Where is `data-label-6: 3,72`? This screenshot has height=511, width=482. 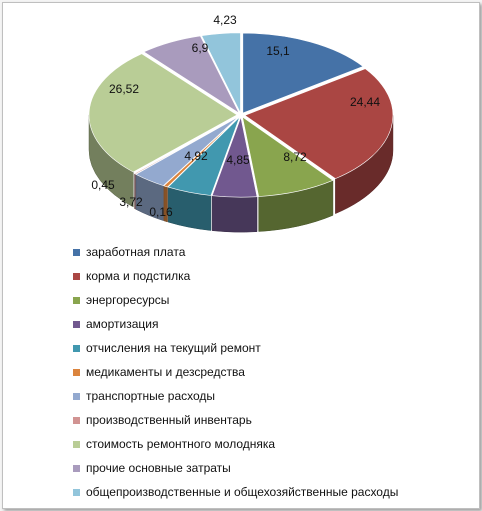
data-label-6: 3,72 is located at coordinates (131, 202).